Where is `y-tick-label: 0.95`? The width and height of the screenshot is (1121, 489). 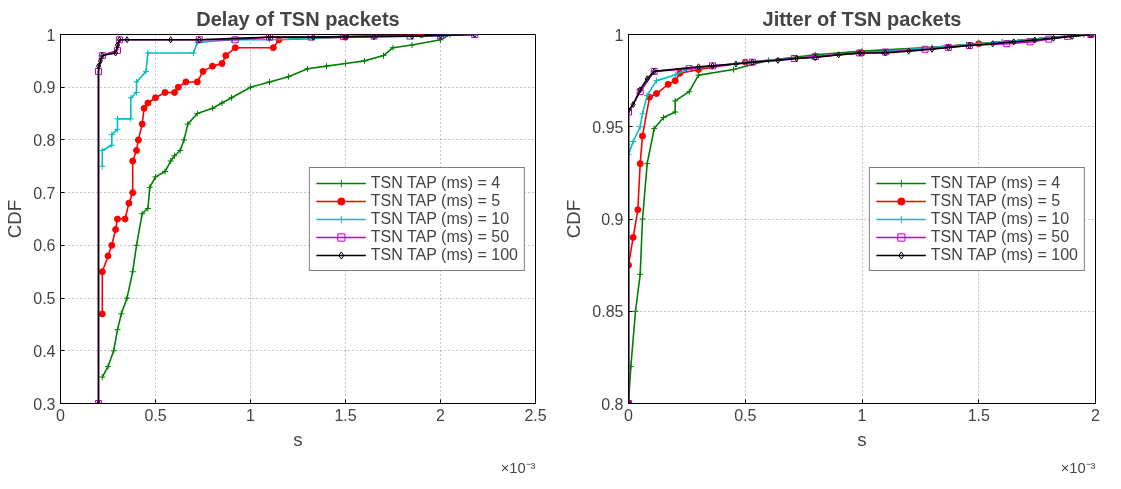 y-tick-label: 0.95 is located at coordinates (608, 127).